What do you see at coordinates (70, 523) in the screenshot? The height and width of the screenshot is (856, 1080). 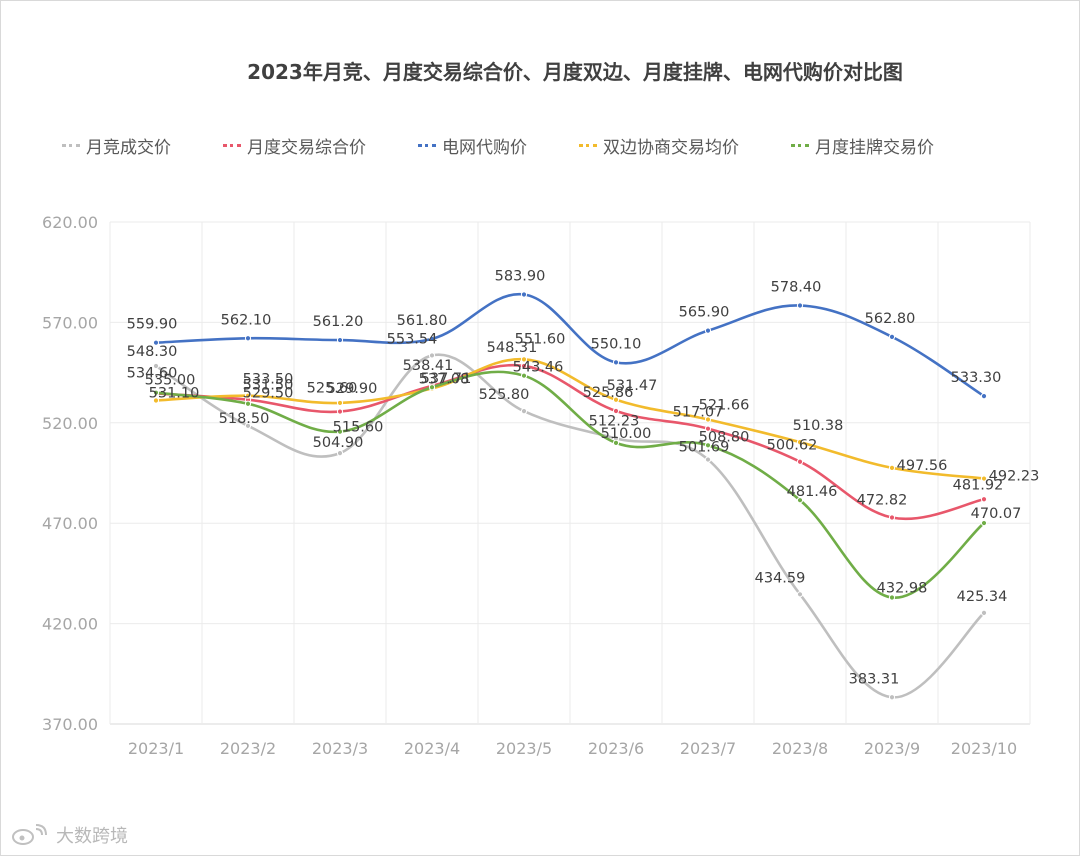 I see `y-tick-label: 470.00` at bounding box center [70, 523].